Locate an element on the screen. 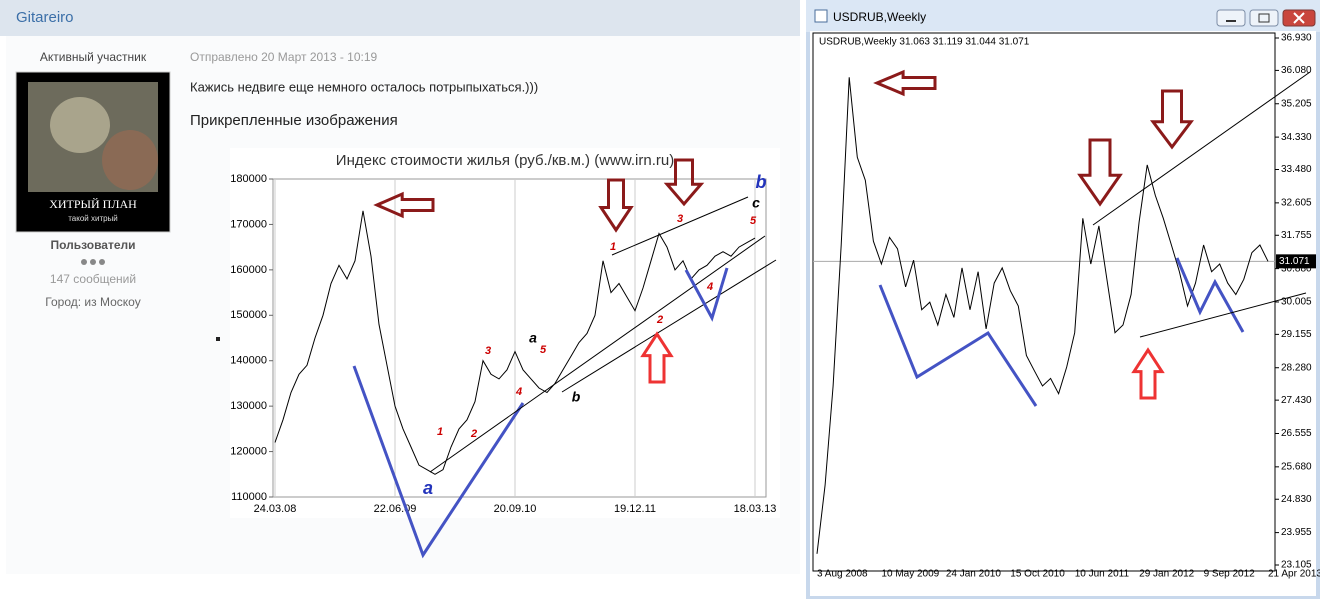 Image resolution: width=1320 pixels, height=604 pixels. avatar-shoulder is located at coordinates (130, 160).